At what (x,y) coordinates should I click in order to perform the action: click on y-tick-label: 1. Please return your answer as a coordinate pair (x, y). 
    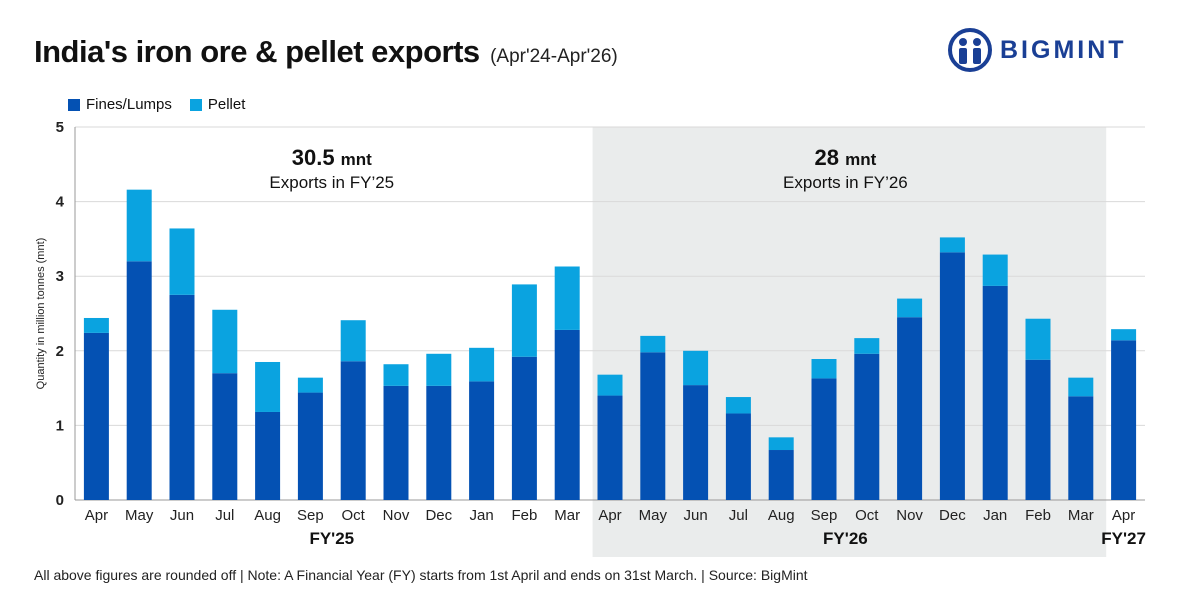
    Looking at the image, I should click on (60, 425).